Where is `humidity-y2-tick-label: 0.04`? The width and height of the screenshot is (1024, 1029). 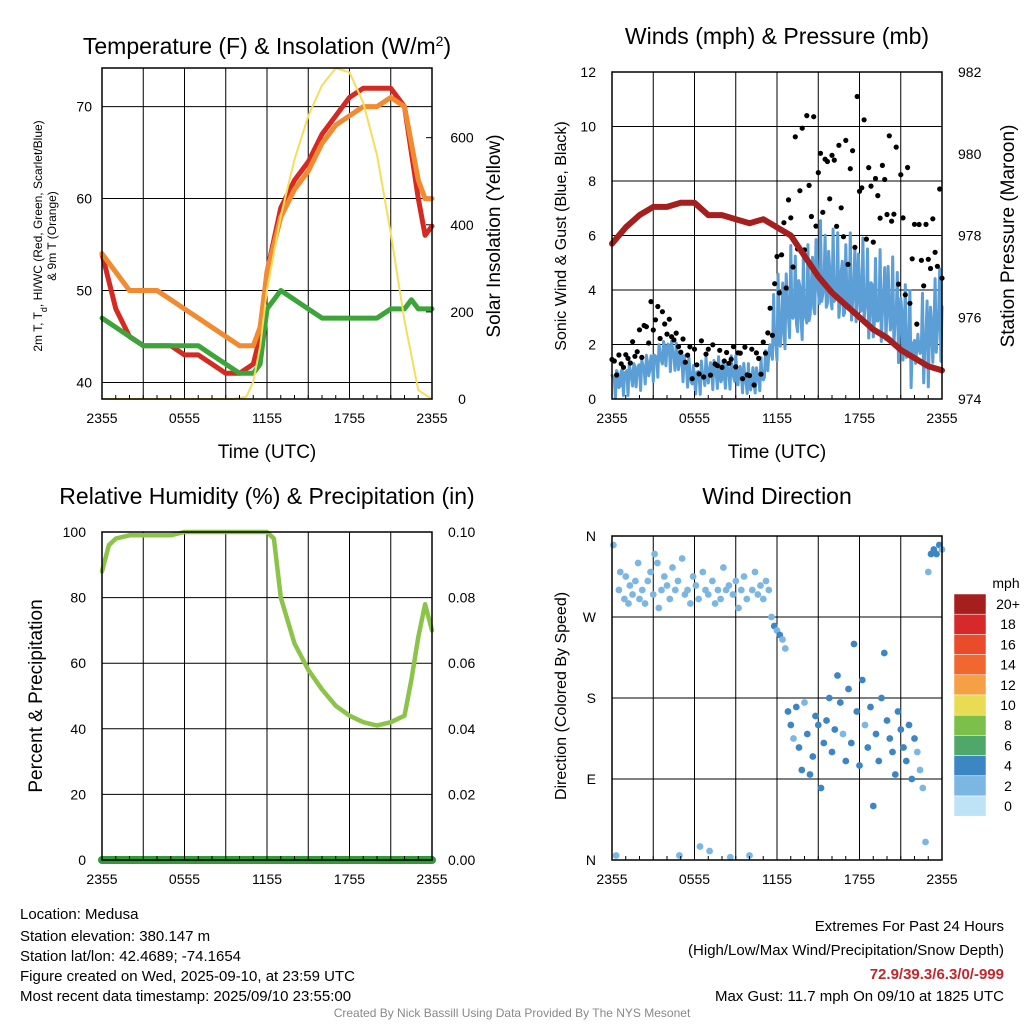
humidity-y2-tick-label: 0.04 is located at coordinates (461, 729).